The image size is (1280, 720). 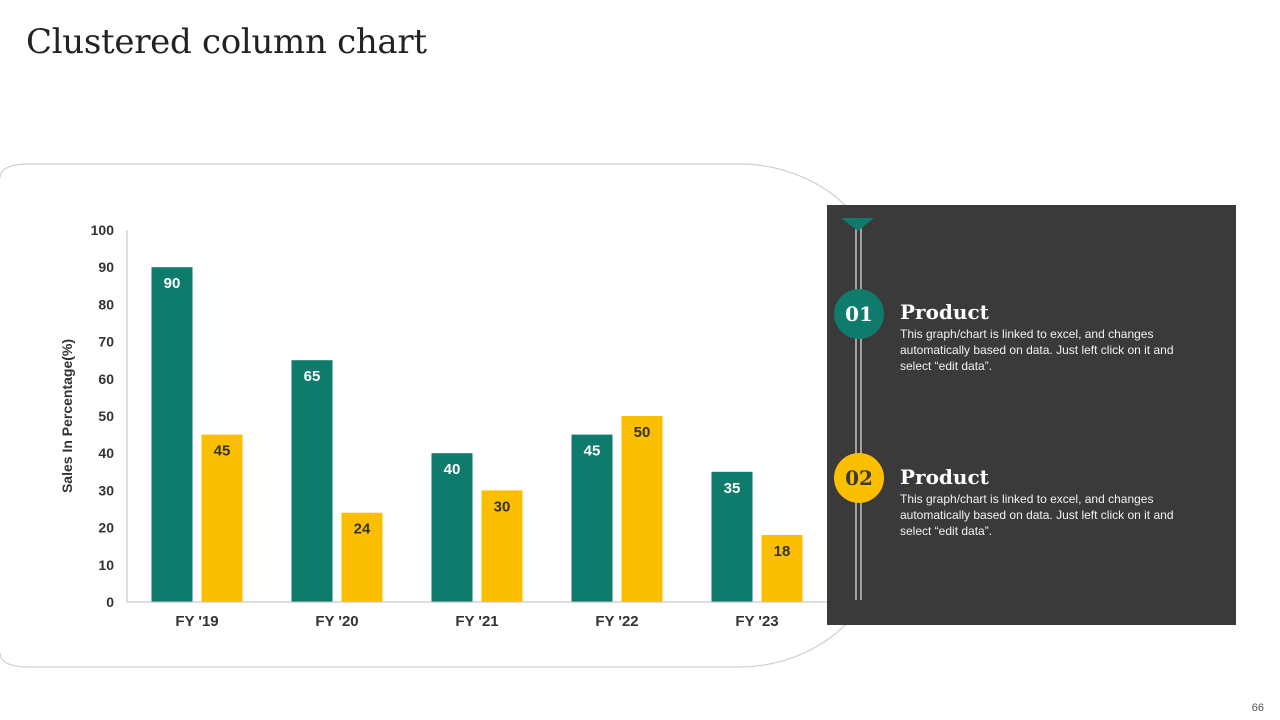 What do you see at coordinates (106, 304) in the screenshot?
I see `y-tick-label: 80` at bounding box center [106, 304].